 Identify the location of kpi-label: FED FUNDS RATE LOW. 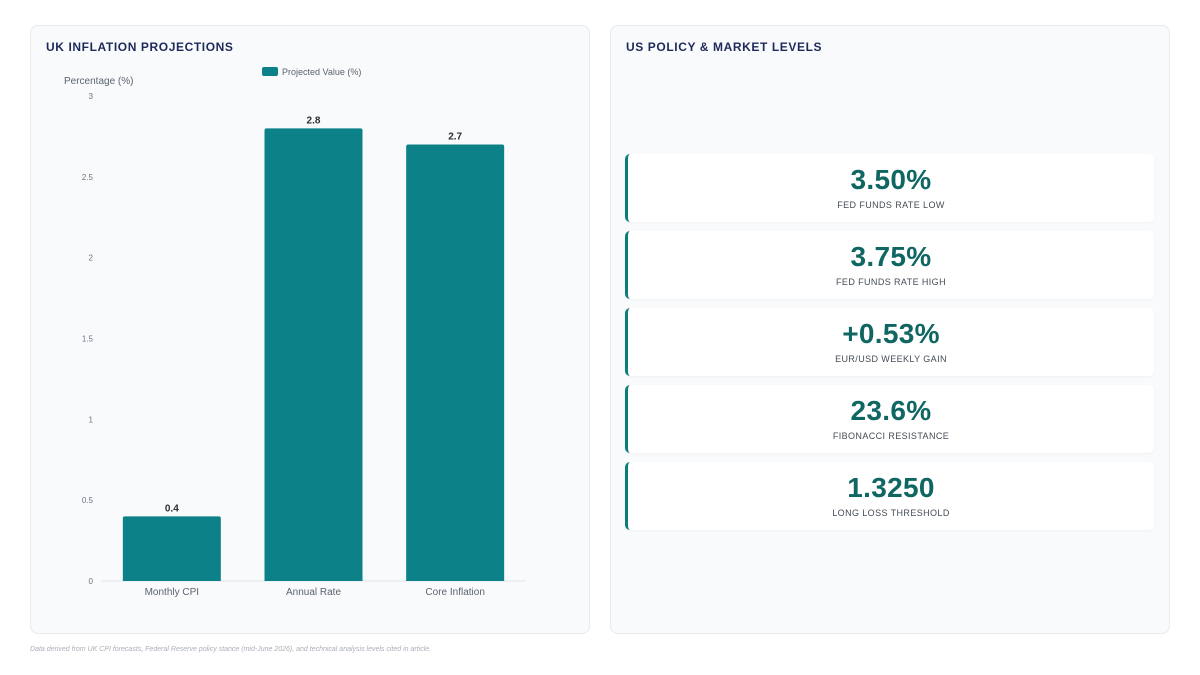
(891, 205).